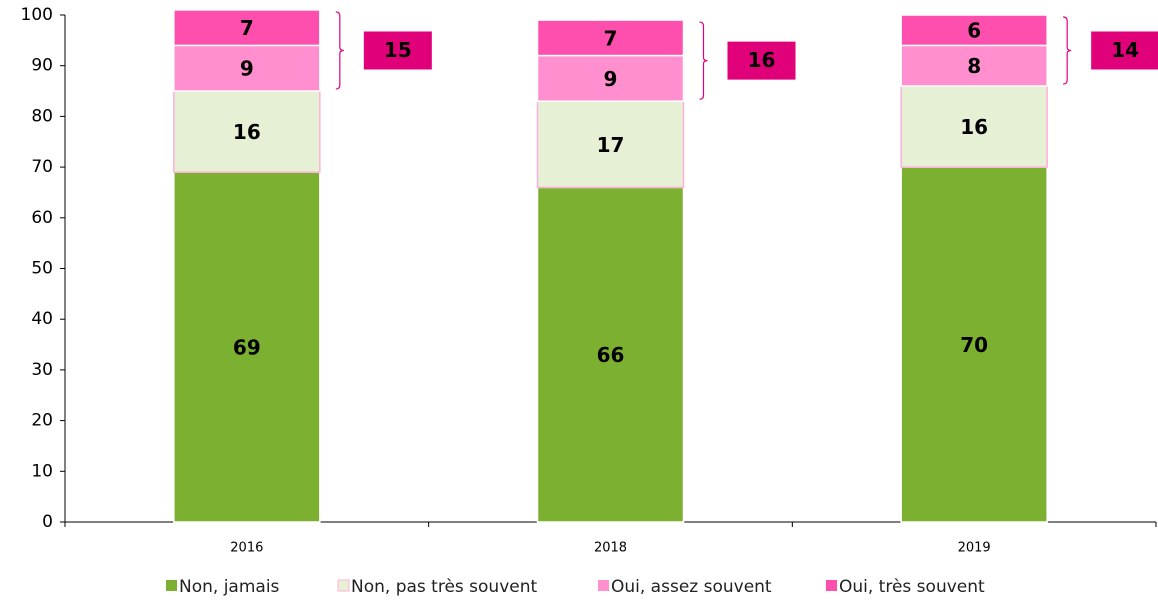 The width and height of the screenshot is (1158, 600). I want to click on data-label: 70, so click(974, 345).